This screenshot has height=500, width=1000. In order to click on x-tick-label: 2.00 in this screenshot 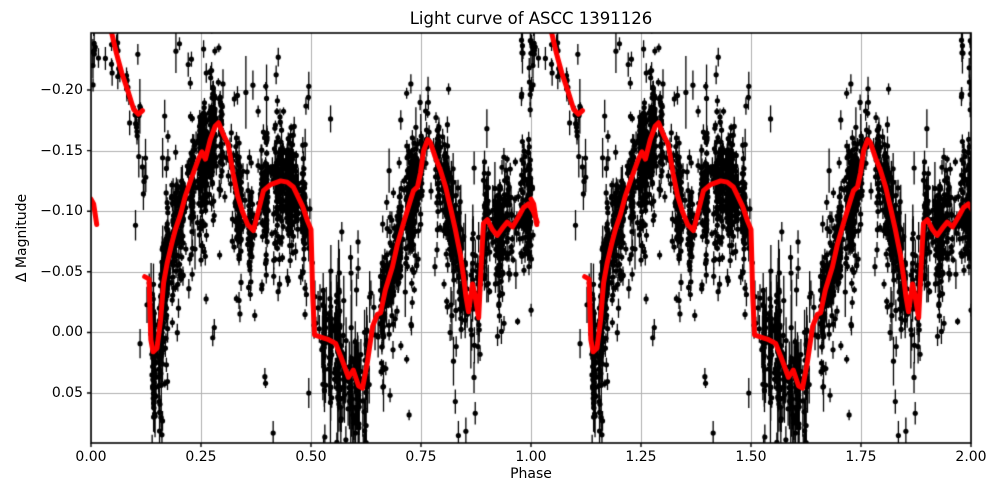, I will do `click(971, 457)`.